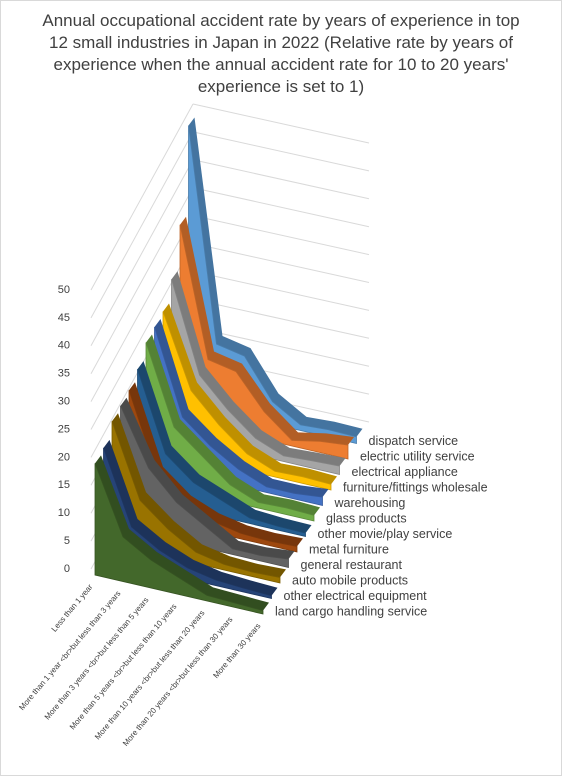 This screenshot has width=562, height=776. I want to click on y-tick-label: 50, so click(64, 290).